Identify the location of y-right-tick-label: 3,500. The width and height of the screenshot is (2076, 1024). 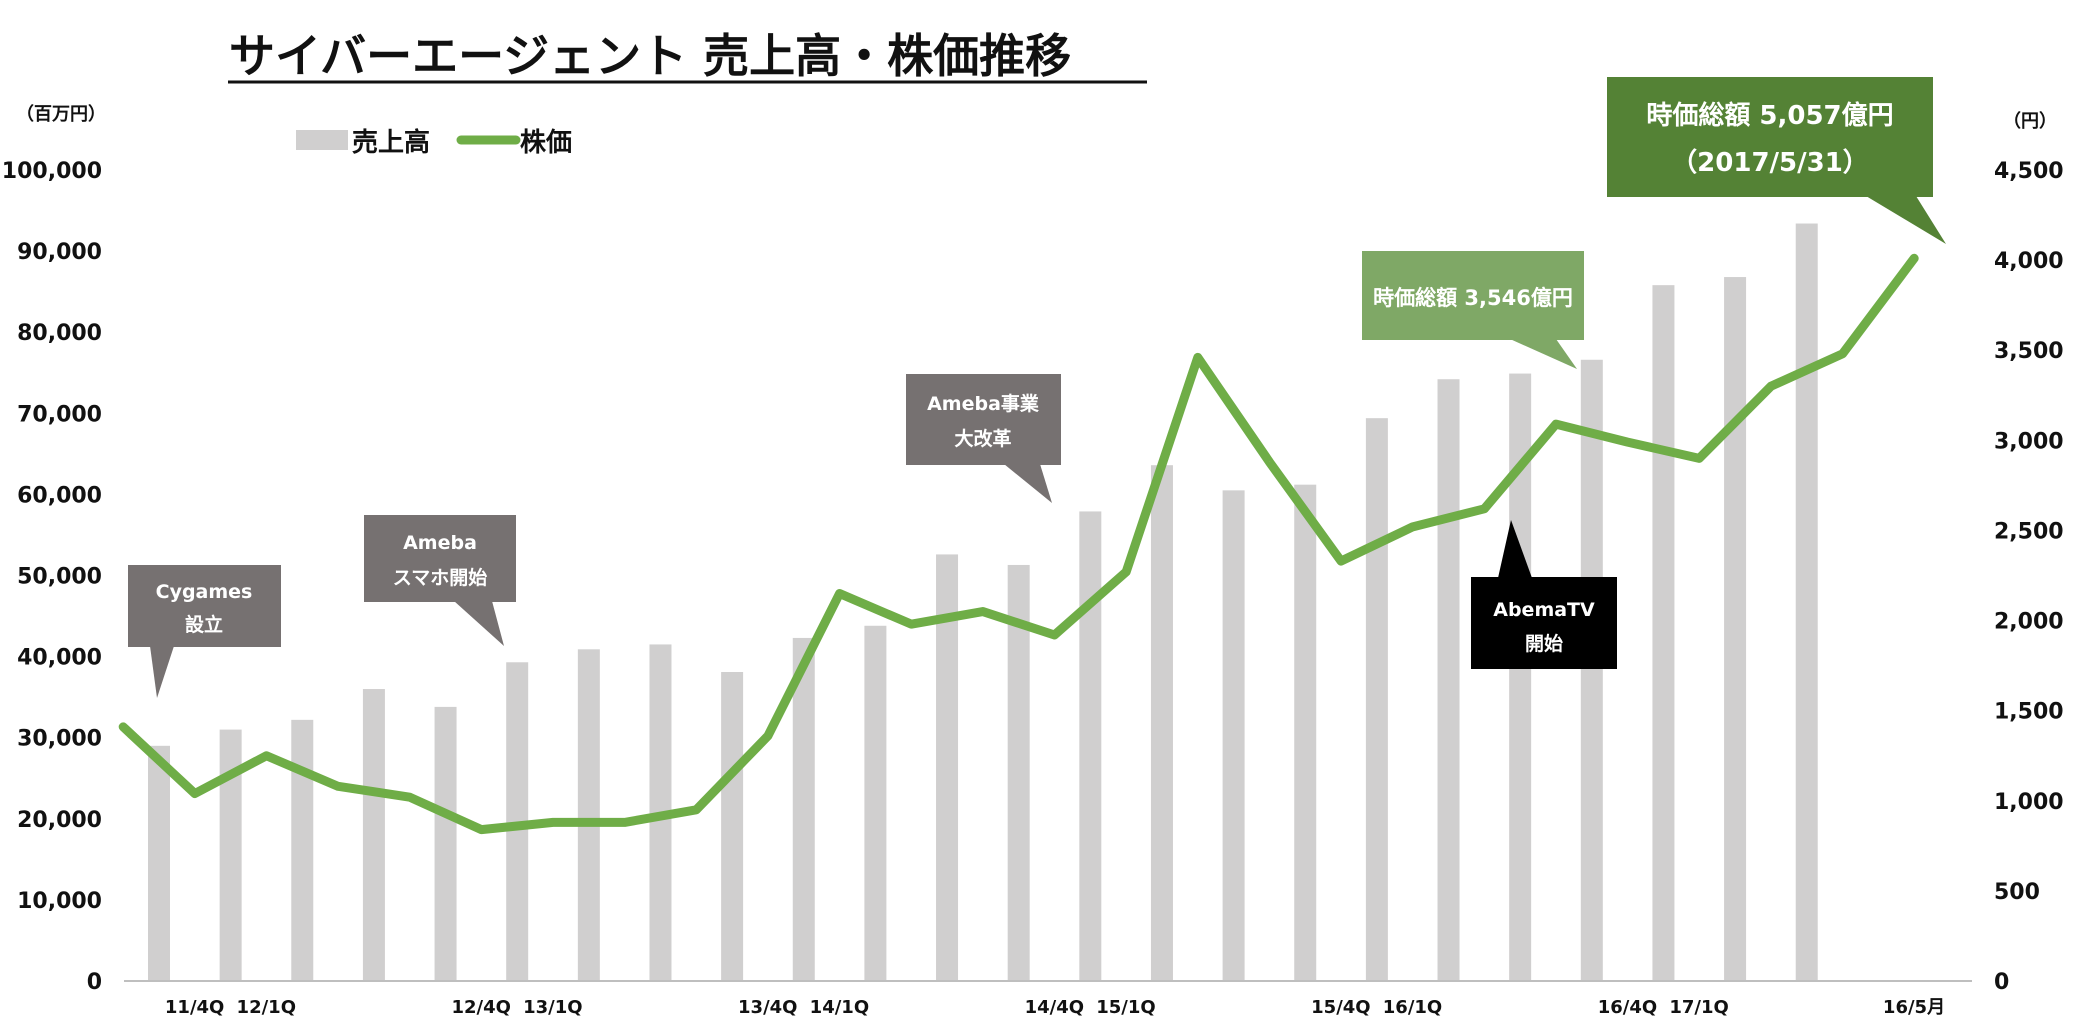
(2029, 351).